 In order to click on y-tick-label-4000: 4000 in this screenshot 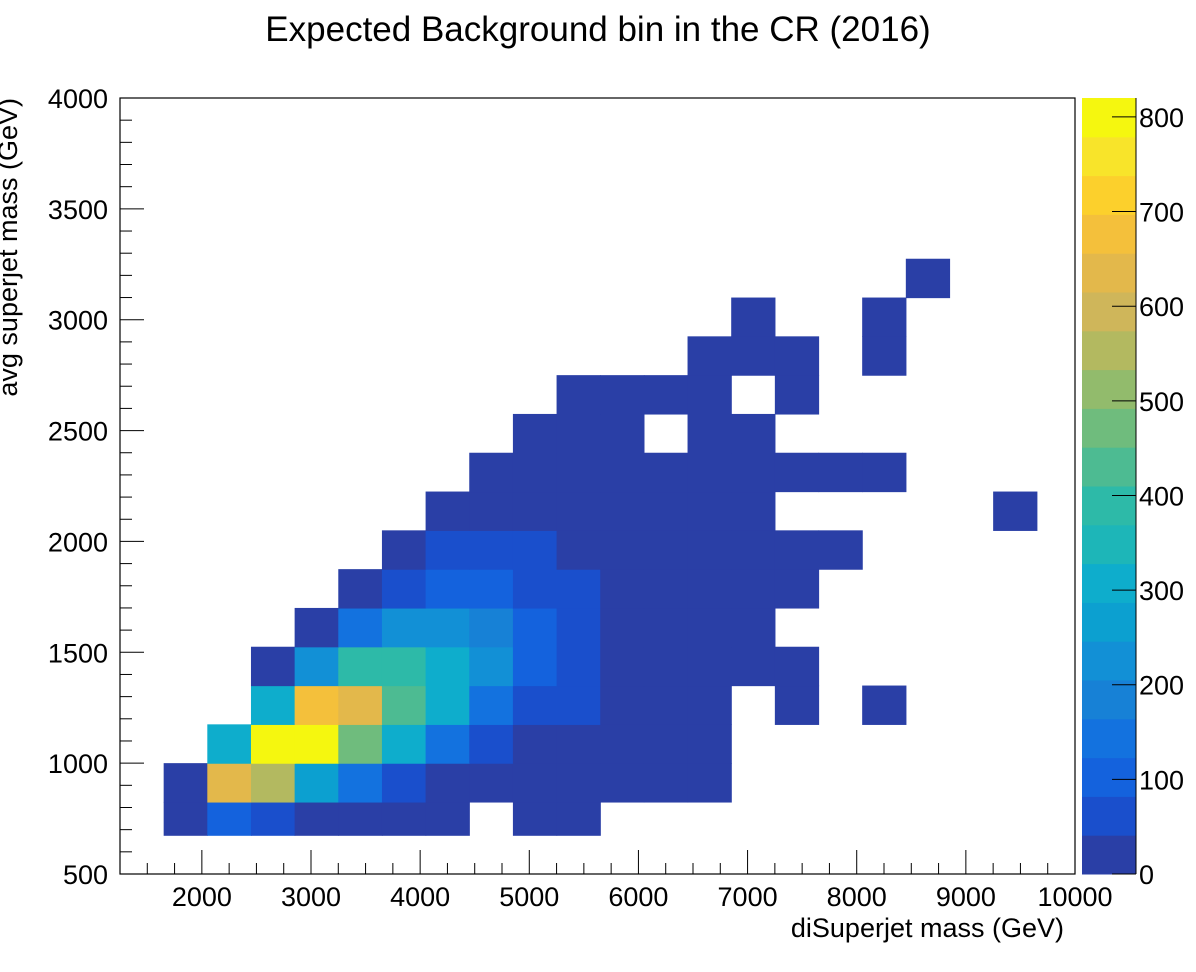, I will do `click(78, 99)`.